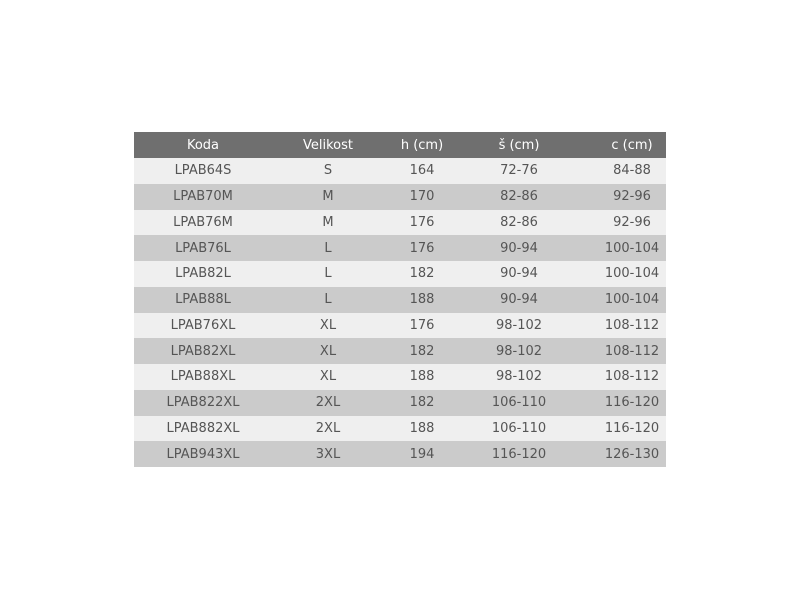 Image resolution: width=800 pixels, height=600 pixels. What do you see at coordinates (328, 454) in the screenshot?
I see `cell-velikost: 3XL` at bounding box center [328, 454].